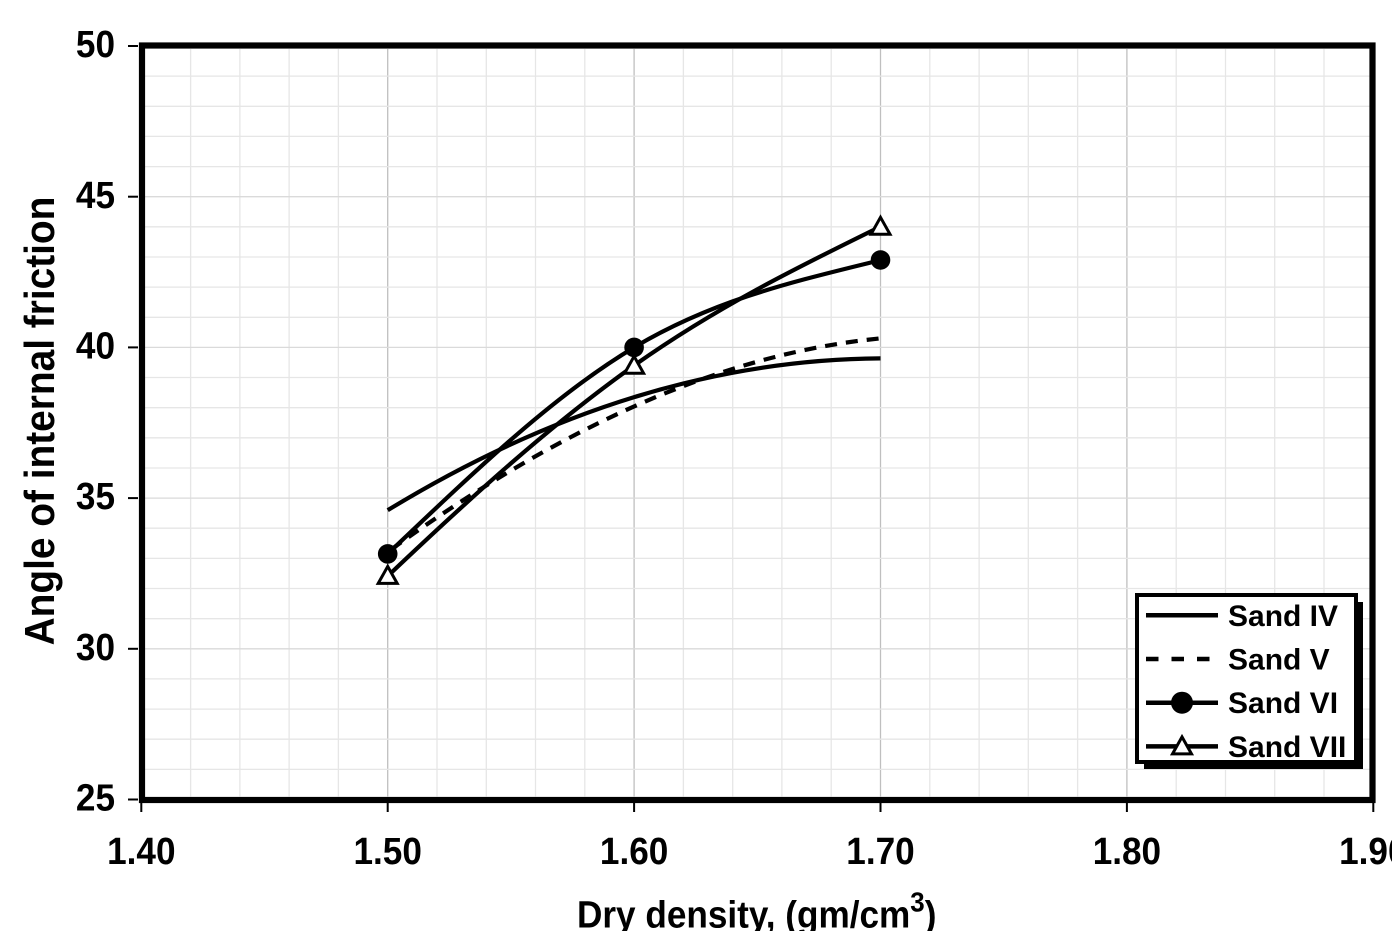 The image size is (1392, 931). I want to click on svg-text: 1.90, so click(1365, 851).